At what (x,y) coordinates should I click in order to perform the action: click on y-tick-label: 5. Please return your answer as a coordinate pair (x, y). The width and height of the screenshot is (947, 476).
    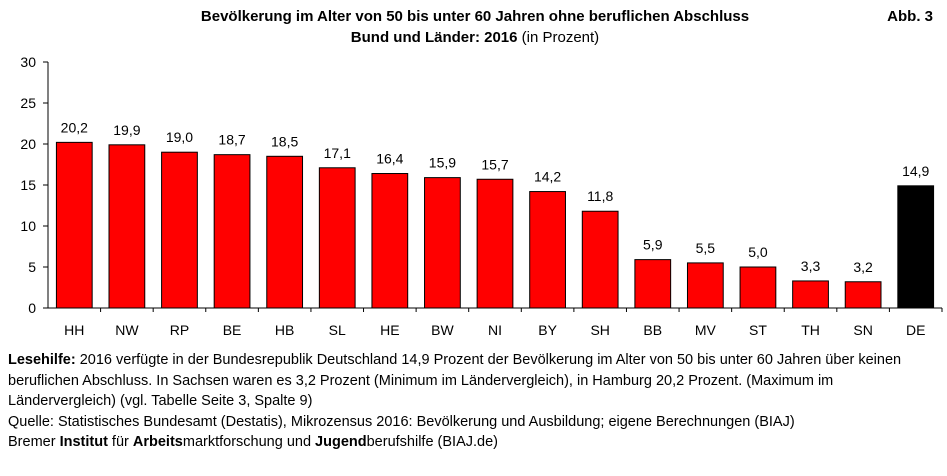
    Looking at the image, I should click on (32, 267).